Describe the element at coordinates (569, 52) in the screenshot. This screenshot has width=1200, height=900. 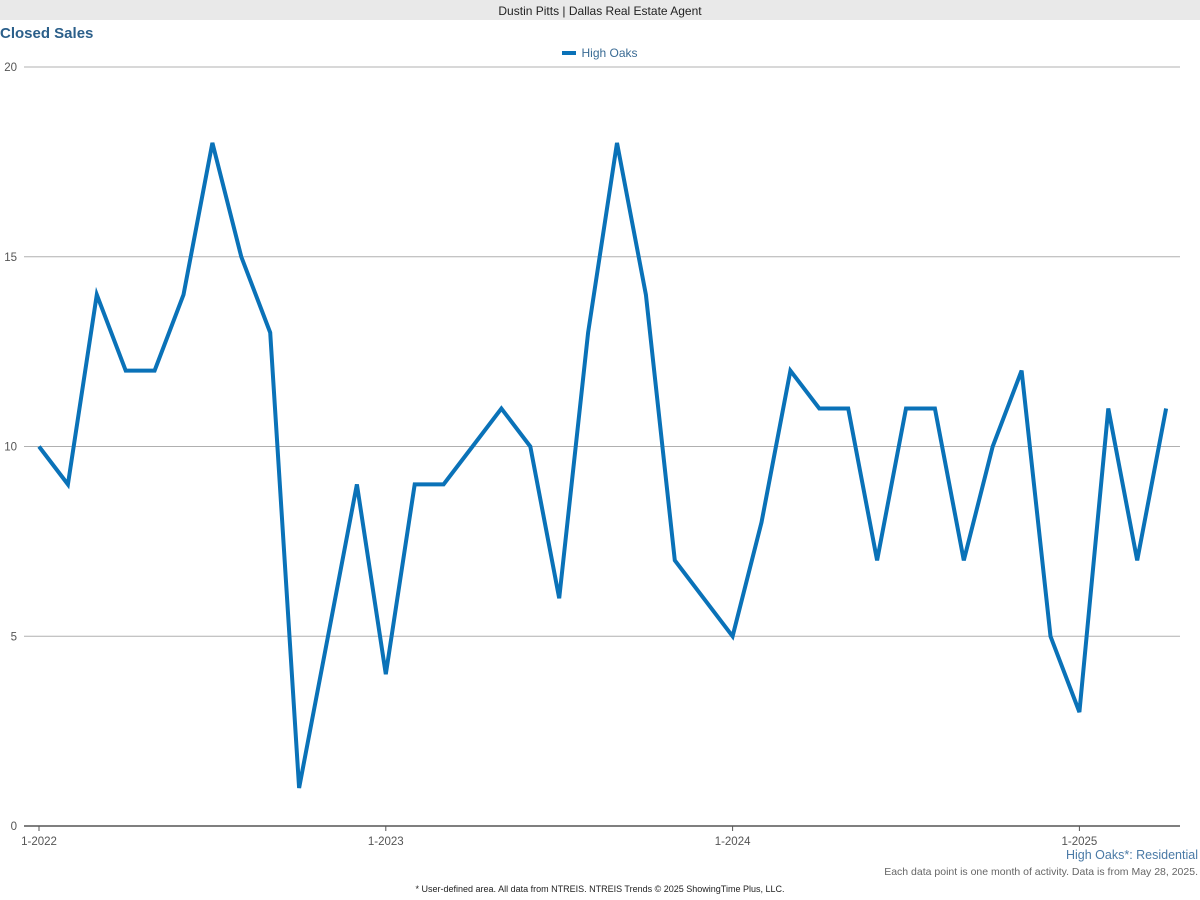
I see `legend-swatch` at that location.